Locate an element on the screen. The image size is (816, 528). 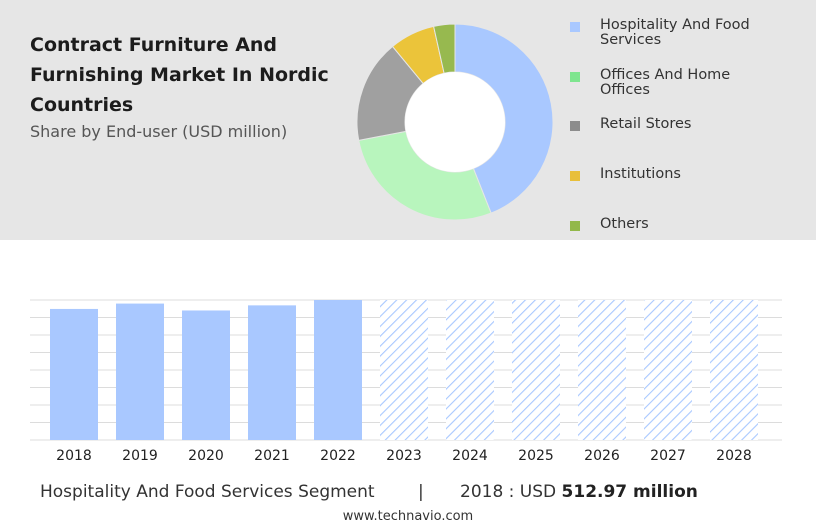
legend-item-others: Others is located at coordinates (675, 224).